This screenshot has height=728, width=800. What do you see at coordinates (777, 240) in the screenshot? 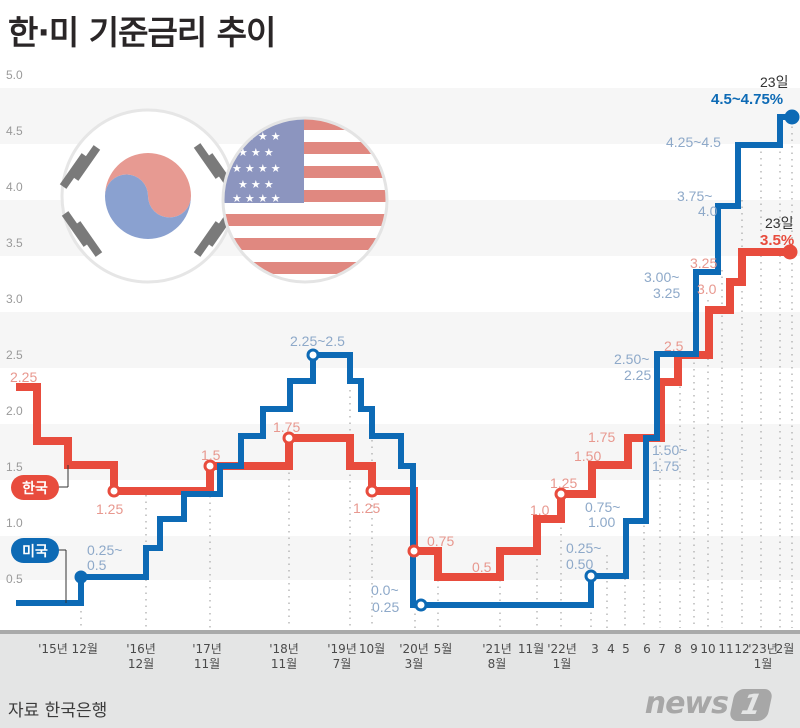
I see `svg-text: 3.5%` at bounding box center [777, 240].